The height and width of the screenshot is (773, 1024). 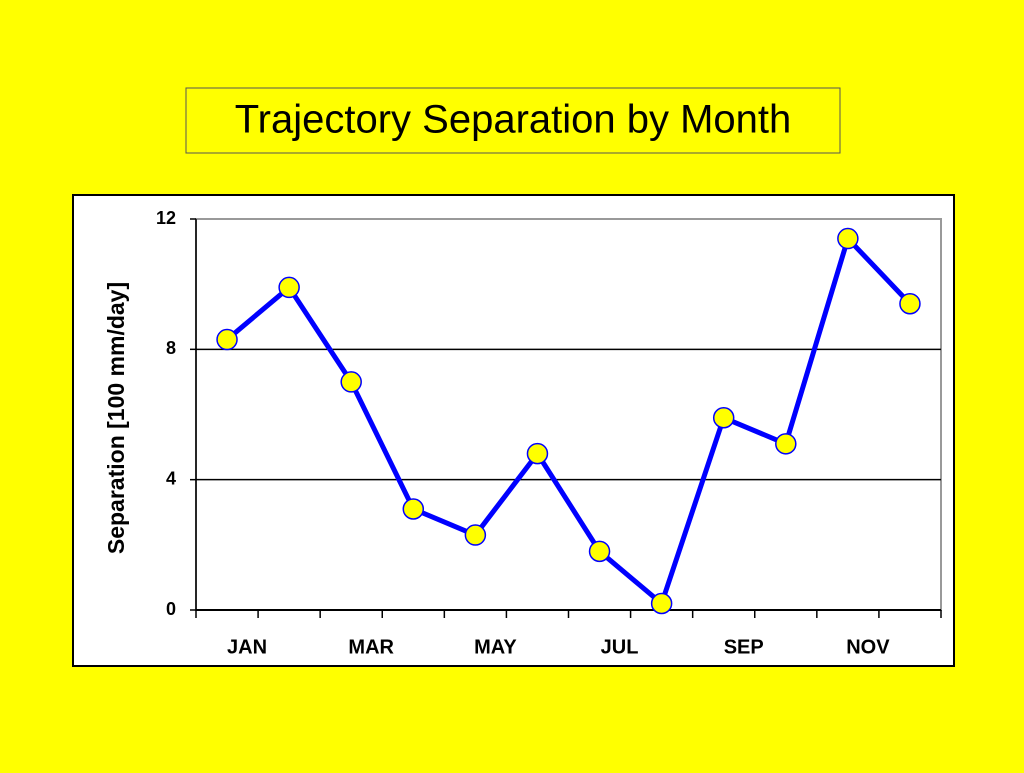 I want to click on x-tick-label: NOV, so click(x=868, y=647).